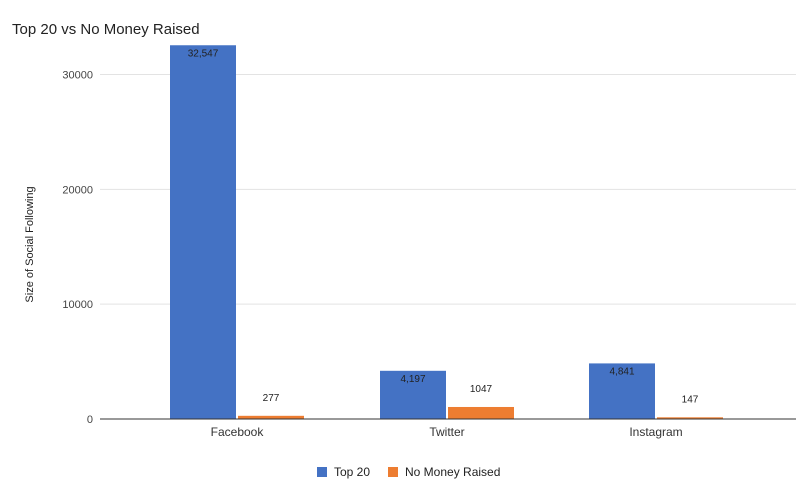  I want to click on data-label: 32,547, so click(203, 53).